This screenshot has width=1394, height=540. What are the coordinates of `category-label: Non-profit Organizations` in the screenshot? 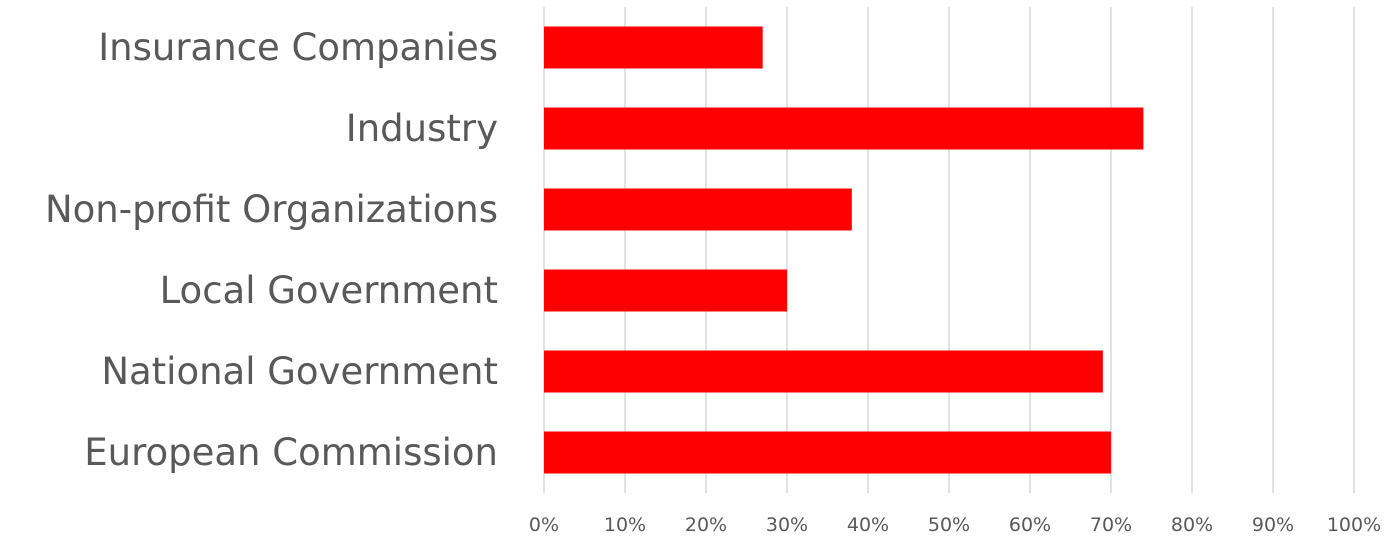 It's located at (271, 209).